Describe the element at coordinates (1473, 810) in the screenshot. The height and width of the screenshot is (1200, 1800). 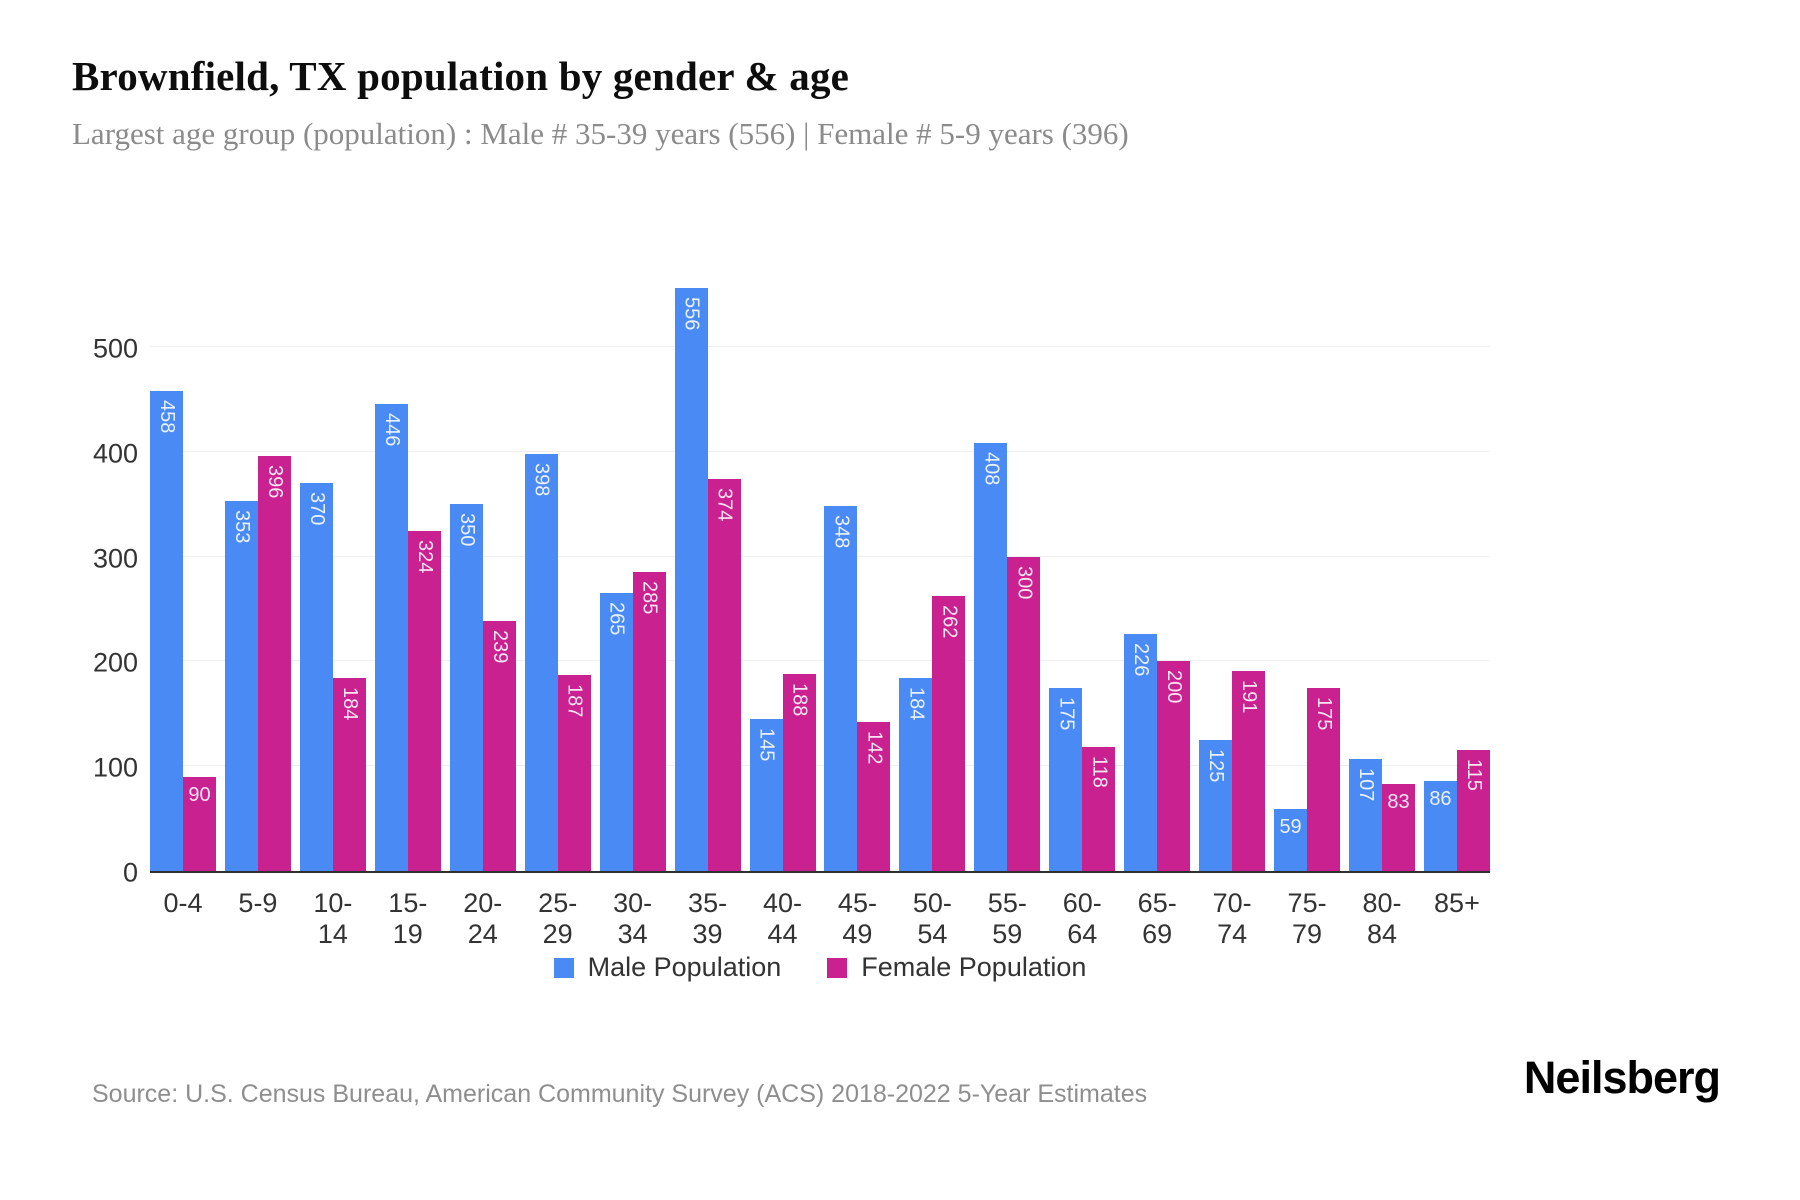
I see `female-bar-85+: 115` at that location.